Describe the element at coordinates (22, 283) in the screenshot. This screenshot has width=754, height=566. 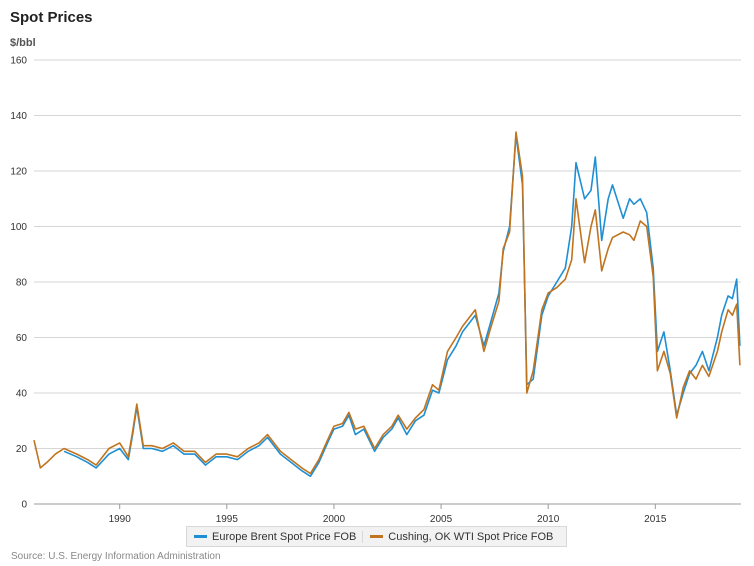
I see `y-tick-label-80: 80` at that location.